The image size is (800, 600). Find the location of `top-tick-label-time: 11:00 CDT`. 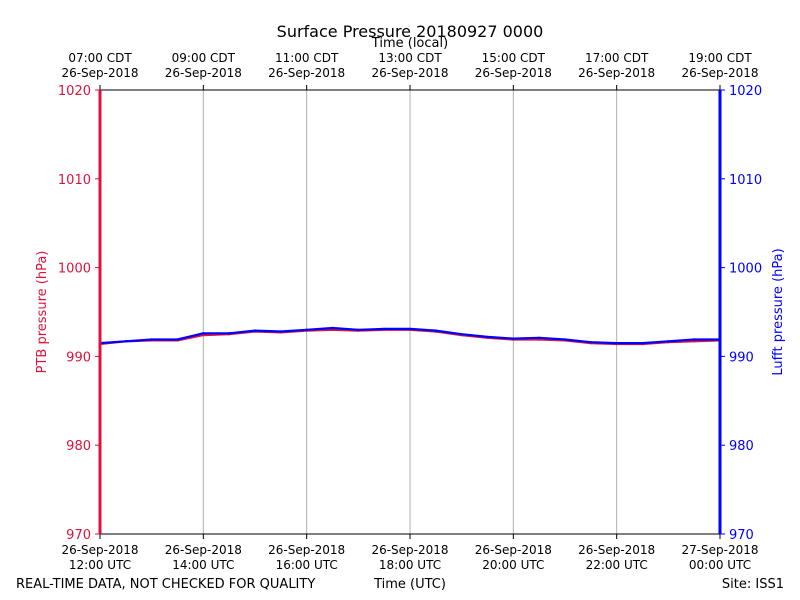

top-tick-label-time: 11:00 CDT is located at coordinates (307, 58).